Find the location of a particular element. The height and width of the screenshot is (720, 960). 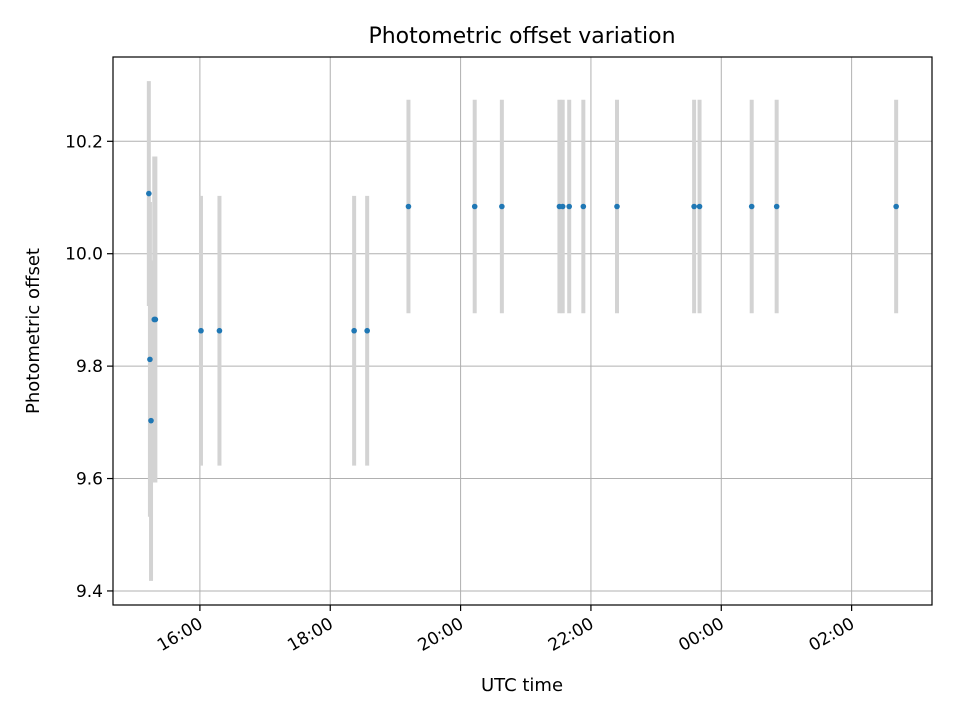

y-tick-label: 9.6 is located at coordinates (89, 480).